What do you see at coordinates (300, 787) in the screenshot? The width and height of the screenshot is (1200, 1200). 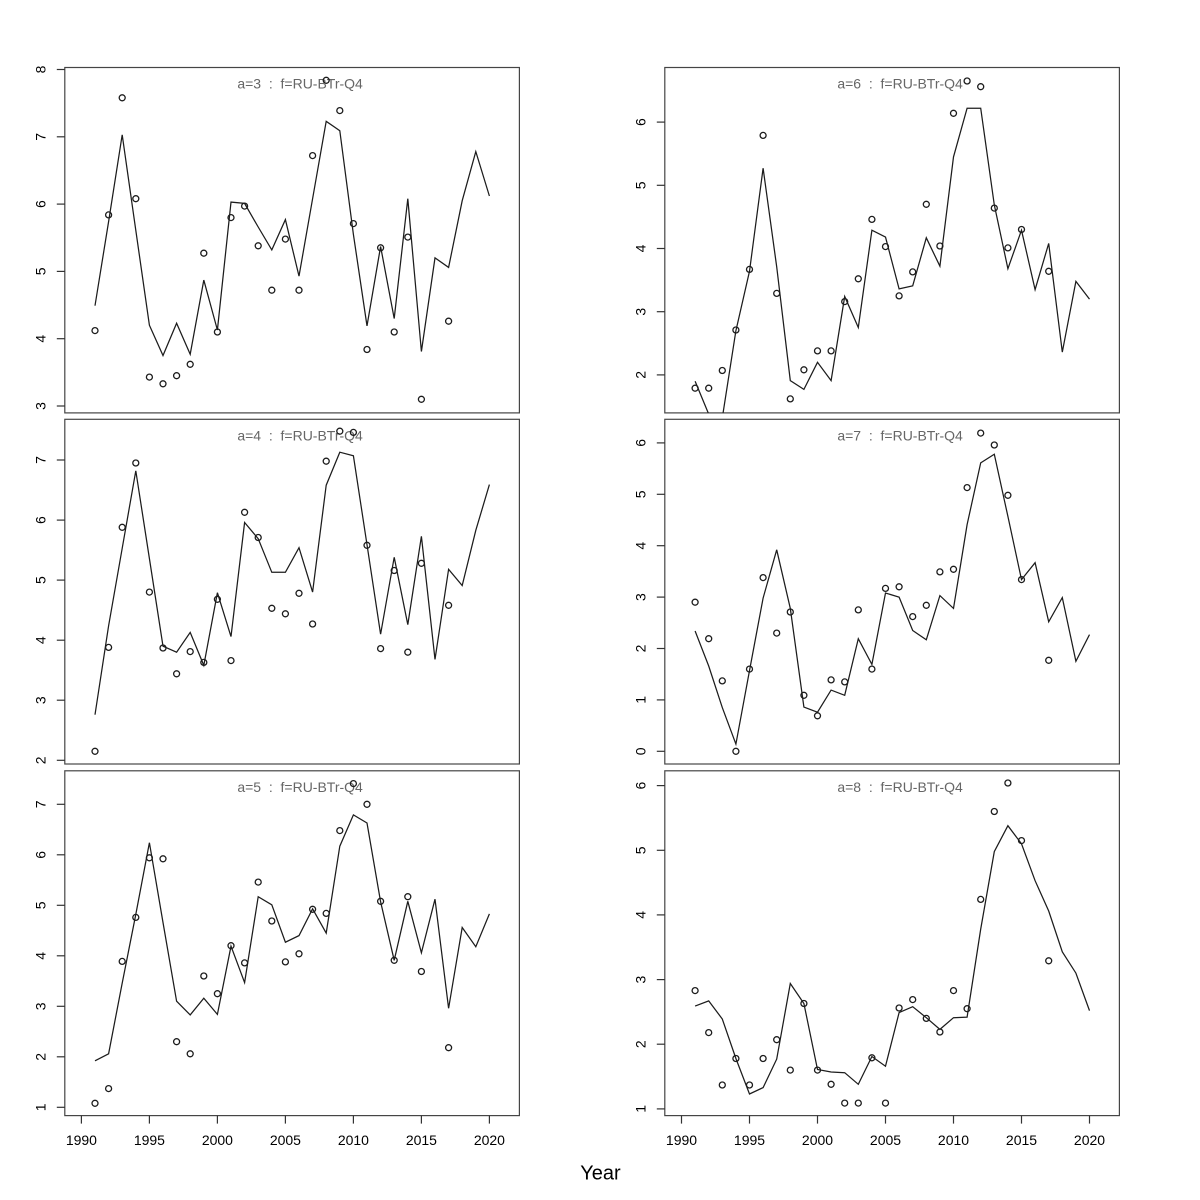 I see `svg-text: a=5 : f=RU-BTr-Q4` at bounding box center [300, 787].